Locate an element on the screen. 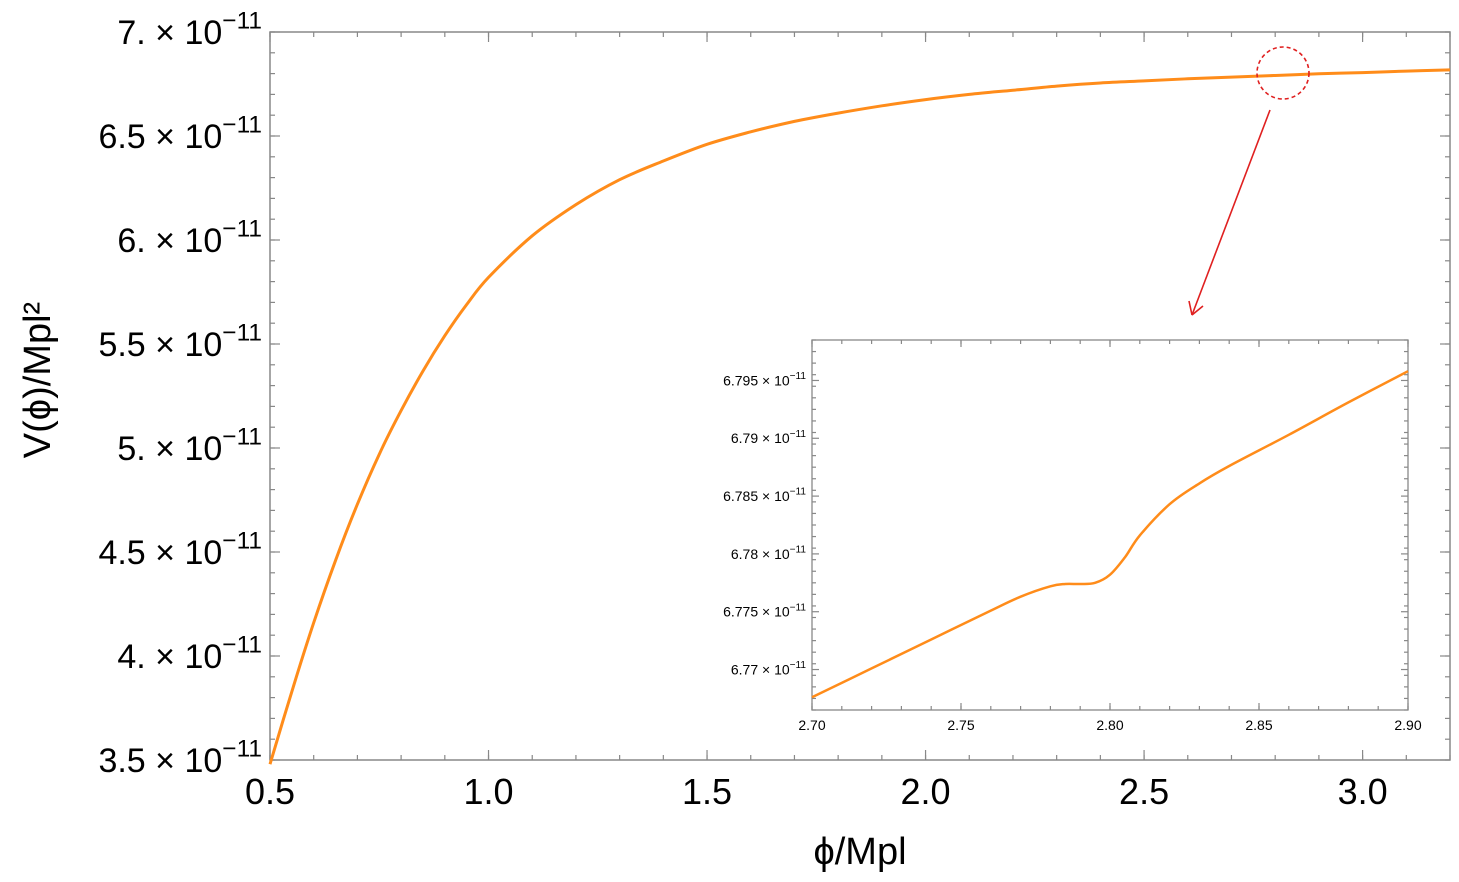  main-x-tick-label: 2.5 is located at coordinates (1144, 791).